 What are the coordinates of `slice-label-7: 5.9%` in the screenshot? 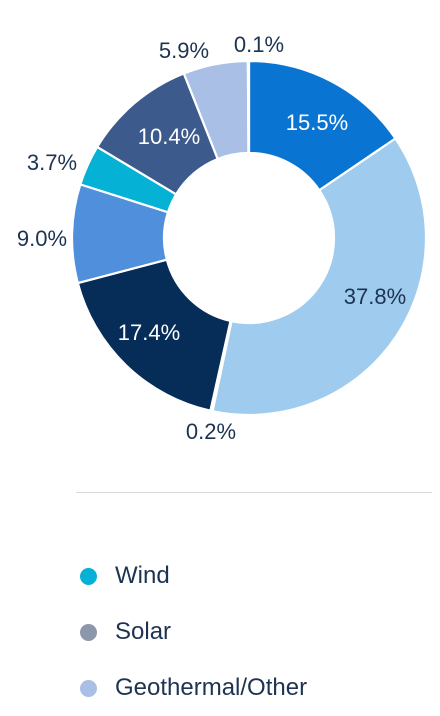 It's located at (184, 50).